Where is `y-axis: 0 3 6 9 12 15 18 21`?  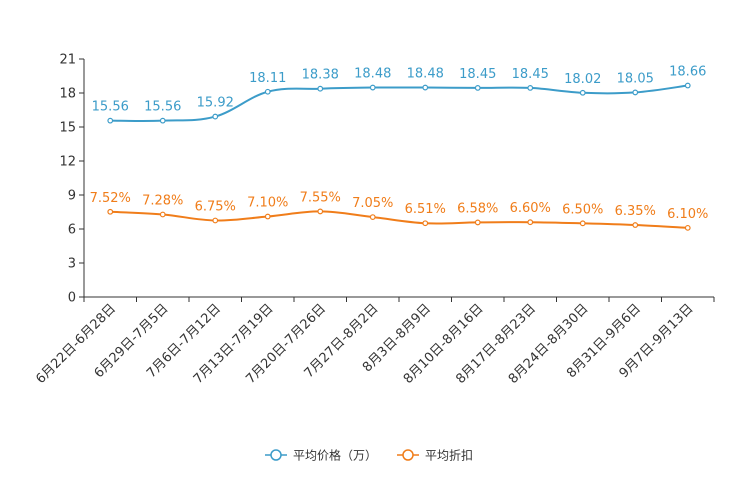
y-axis: 0 3 6 9 12 15 18 21 is located at coordinates (72, 179).